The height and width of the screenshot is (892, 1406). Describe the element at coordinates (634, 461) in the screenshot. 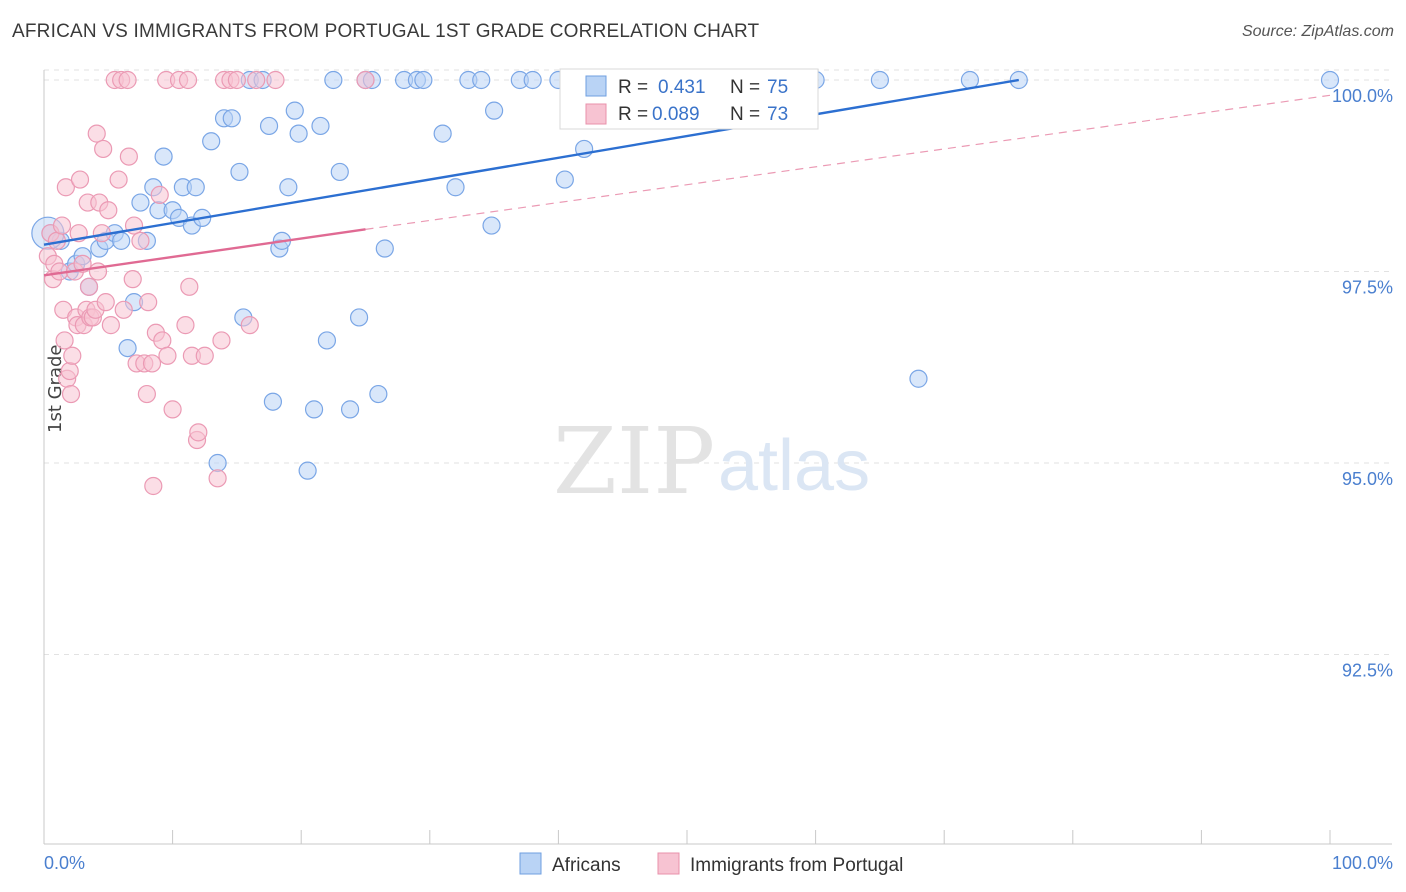

I see `watermark-zip: ZIP` at that location.